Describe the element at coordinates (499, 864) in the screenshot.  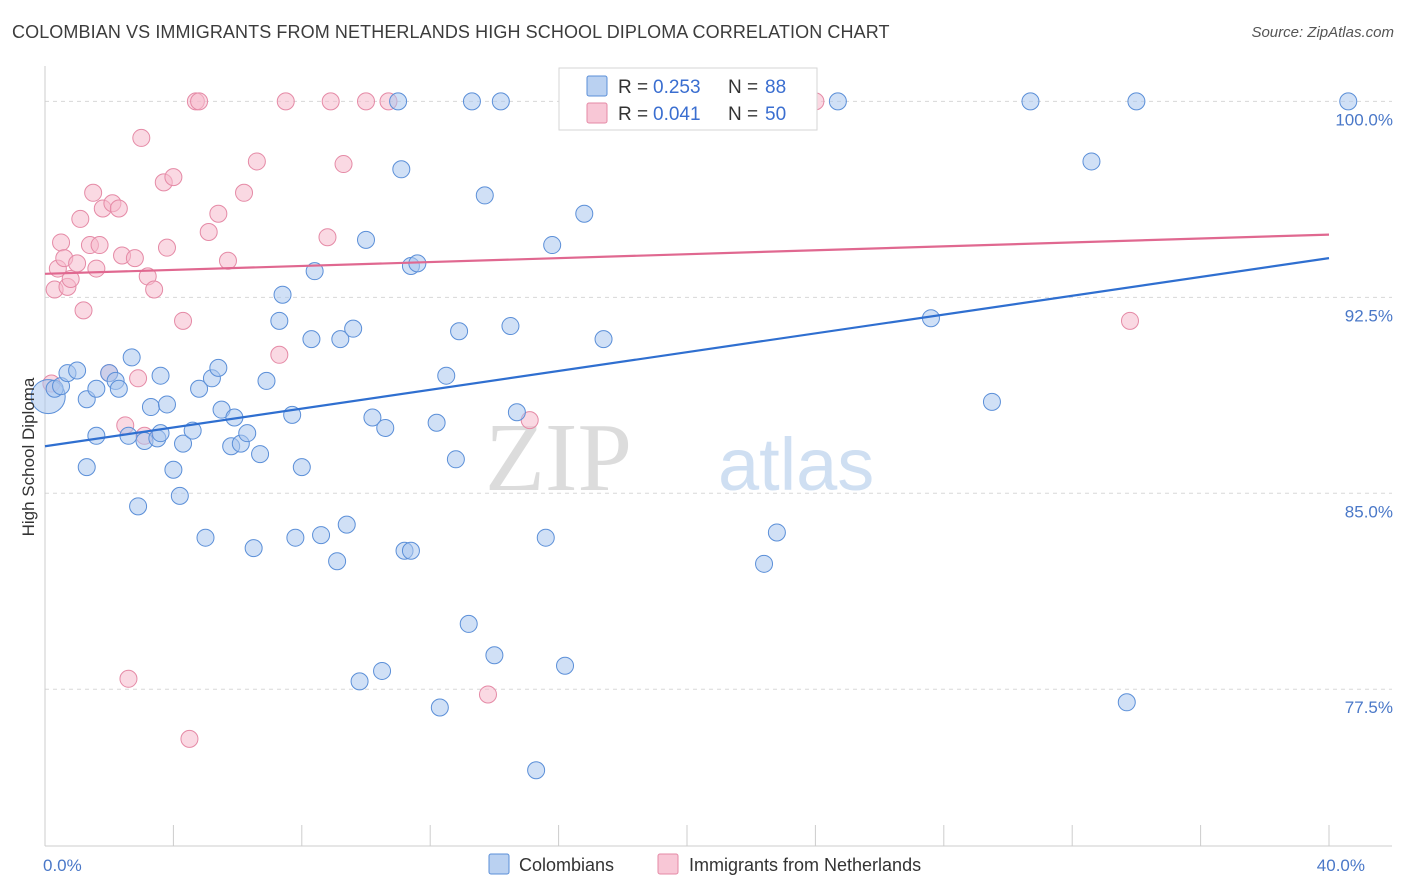
I see `bottom-legend-swatch-blue` at that location.